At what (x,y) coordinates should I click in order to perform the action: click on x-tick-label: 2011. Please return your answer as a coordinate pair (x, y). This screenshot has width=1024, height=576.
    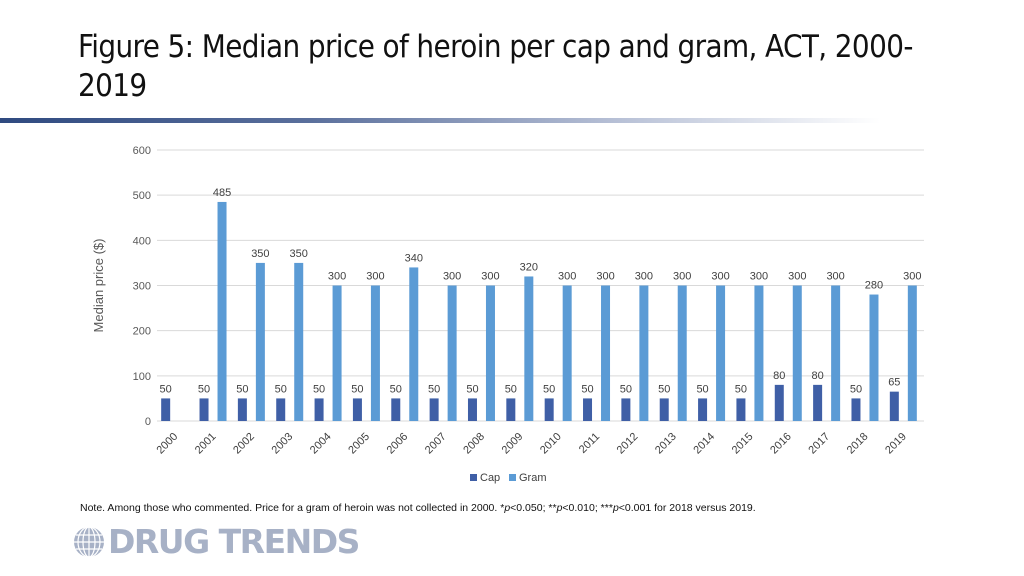
    Looking at the image, I should click on (589, 443).